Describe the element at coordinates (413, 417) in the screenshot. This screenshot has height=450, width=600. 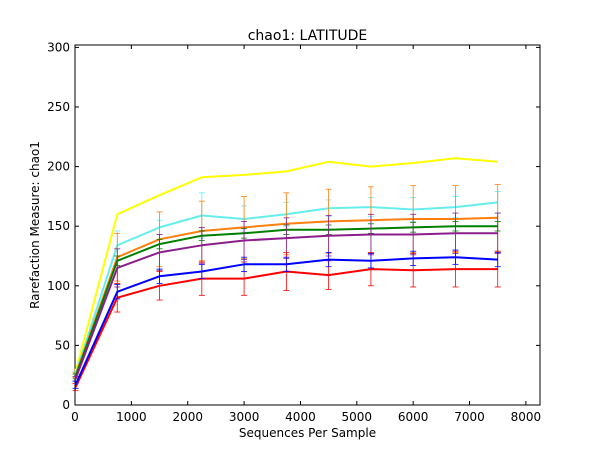
I see `x-tick-label: 6000` at that location.